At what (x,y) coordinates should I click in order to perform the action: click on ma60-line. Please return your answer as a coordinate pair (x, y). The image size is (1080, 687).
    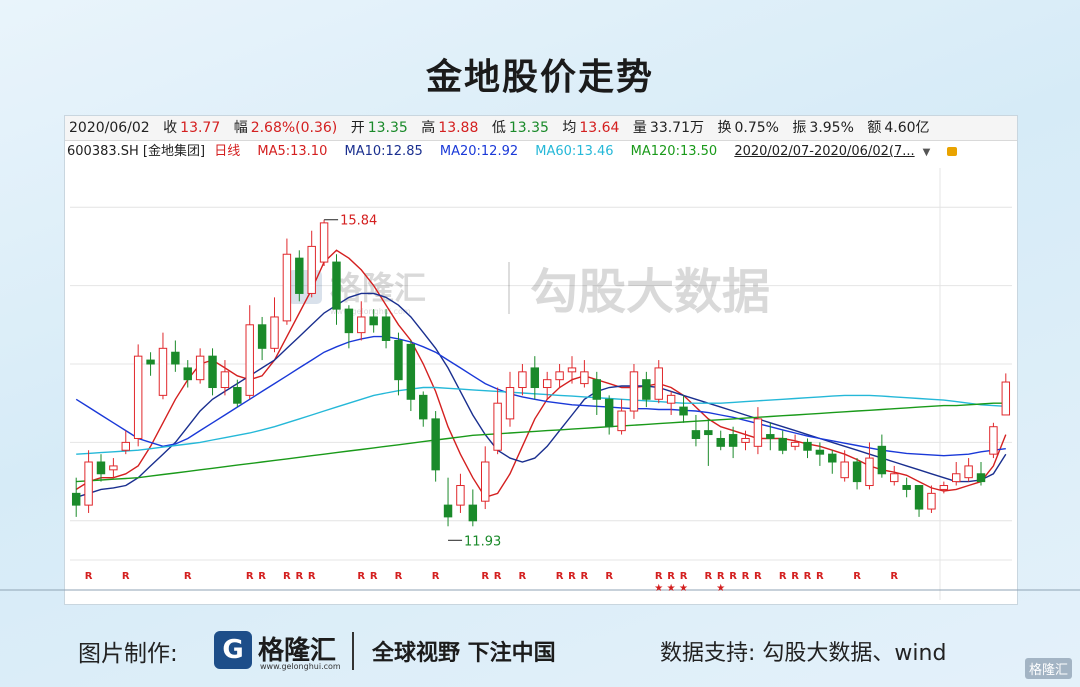
    Looking at the image, I should click on (541, 420).